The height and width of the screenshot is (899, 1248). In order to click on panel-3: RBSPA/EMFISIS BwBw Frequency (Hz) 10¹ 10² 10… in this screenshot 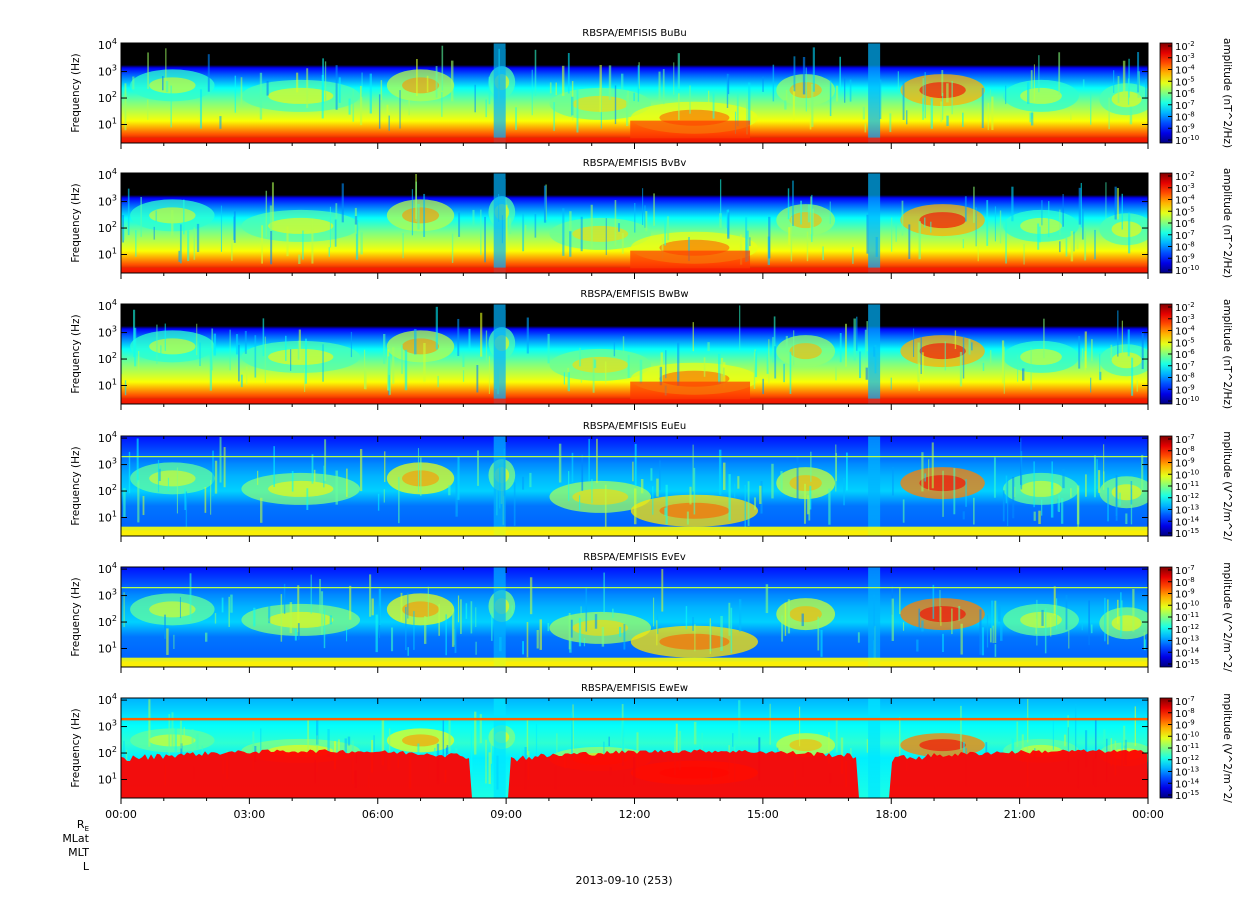, I will do `click(651, 349)`.